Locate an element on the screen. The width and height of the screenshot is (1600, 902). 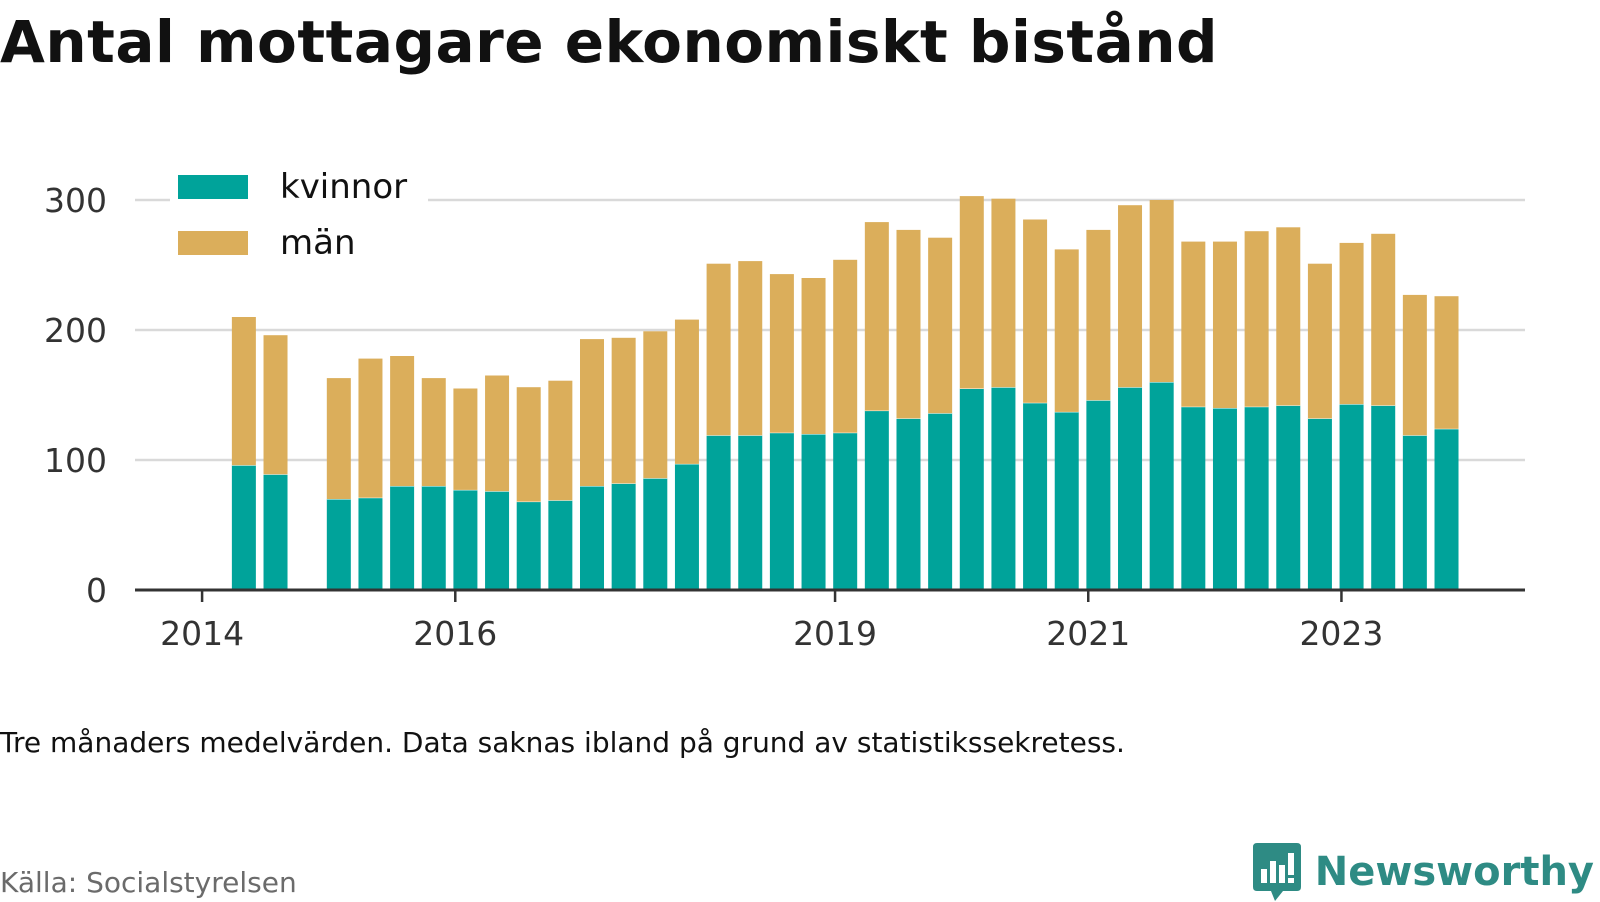
x-tick-label: 2023 is located at coordinates (1341, 633).